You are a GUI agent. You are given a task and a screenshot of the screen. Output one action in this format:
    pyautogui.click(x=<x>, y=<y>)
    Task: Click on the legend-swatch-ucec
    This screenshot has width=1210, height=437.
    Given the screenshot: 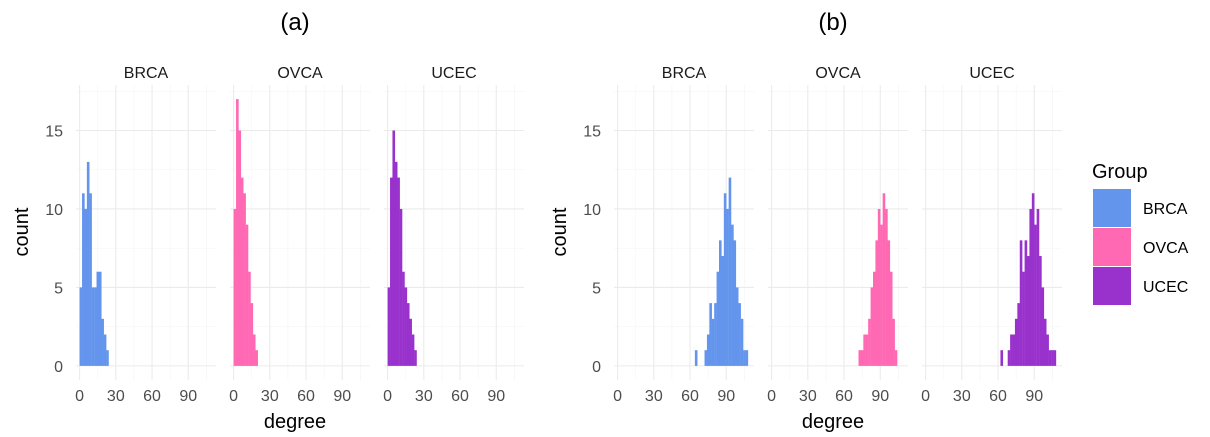 What is the action you would take?
    pyautogui.click(x=1112, y=286)
    